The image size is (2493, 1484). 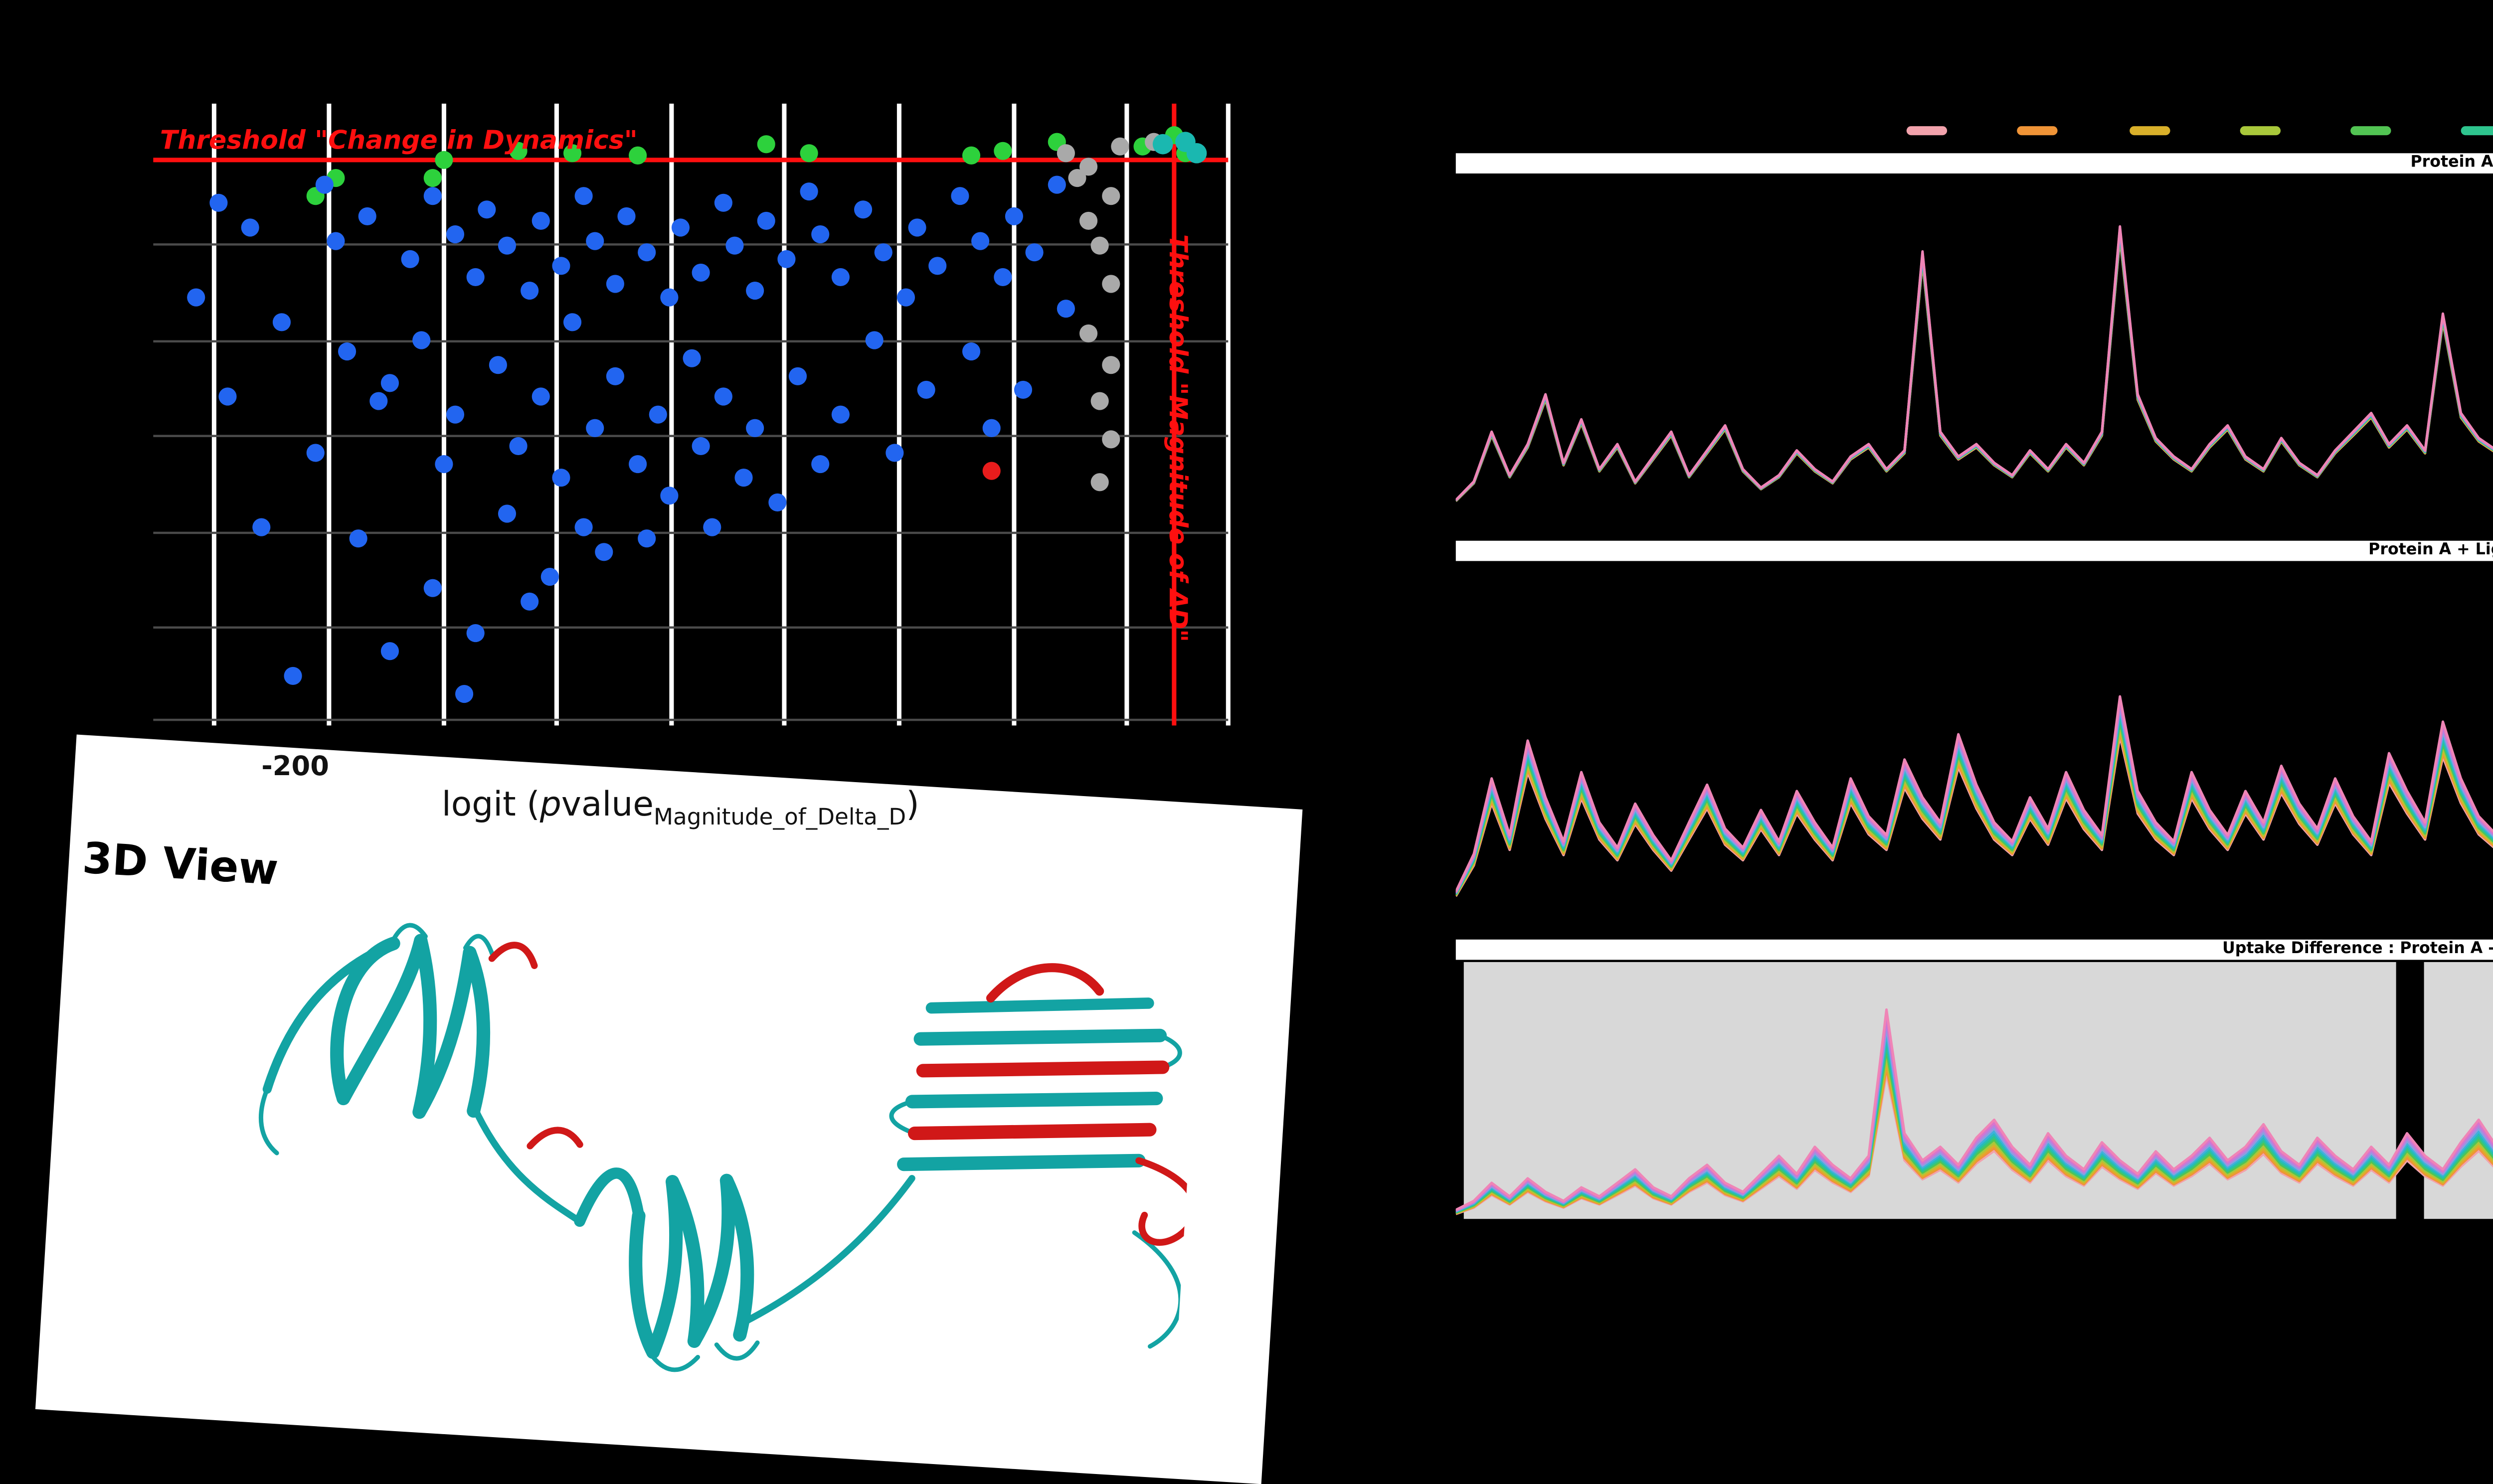 I want to click on uptake-difference-chart, so click(x=1974, y=1094).